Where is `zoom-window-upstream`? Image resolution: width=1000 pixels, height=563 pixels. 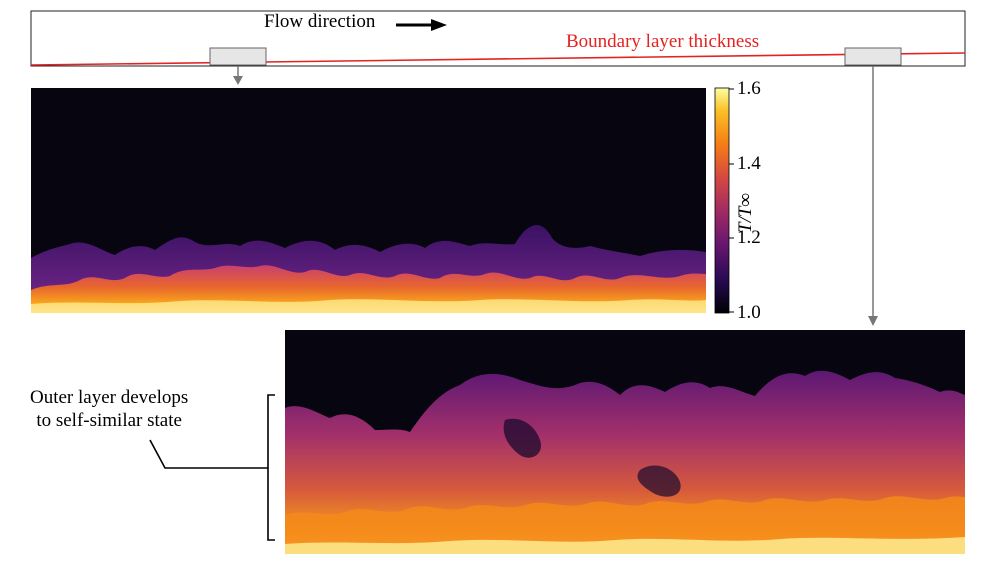 zoom-window-upstream is located at coordinates (238, 56).